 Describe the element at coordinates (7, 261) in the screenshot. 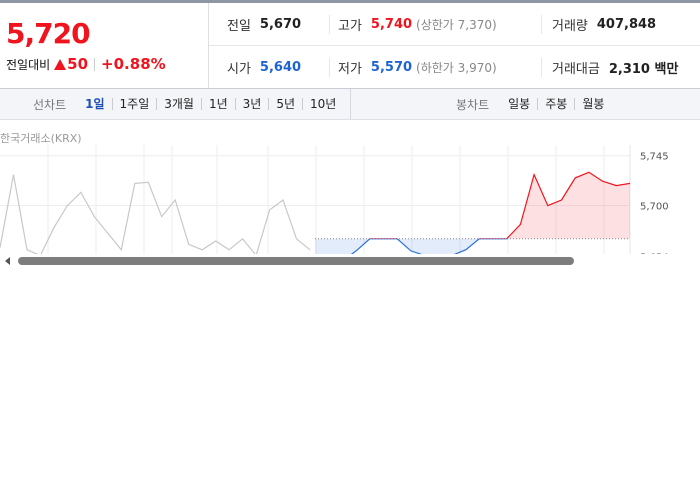

I see `scroll-left` at that location.